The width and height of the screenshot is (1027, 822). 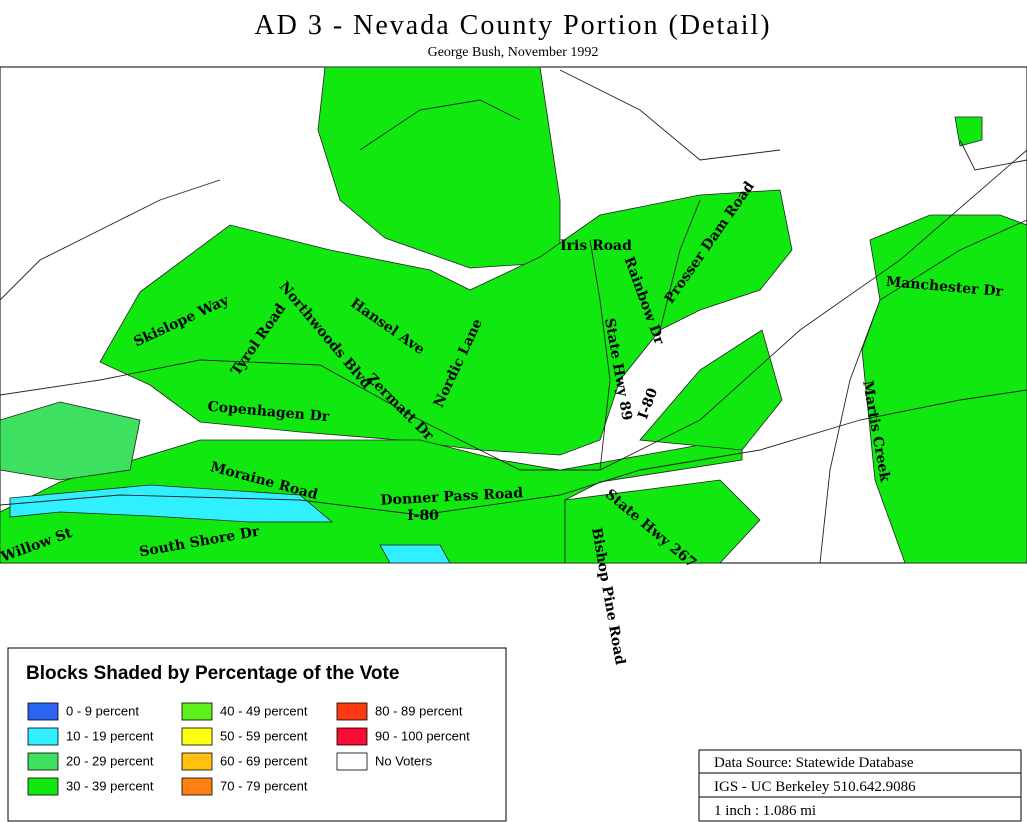 I want to click on legend-label: 10 - 19 percent, so click(x=110, y=735).